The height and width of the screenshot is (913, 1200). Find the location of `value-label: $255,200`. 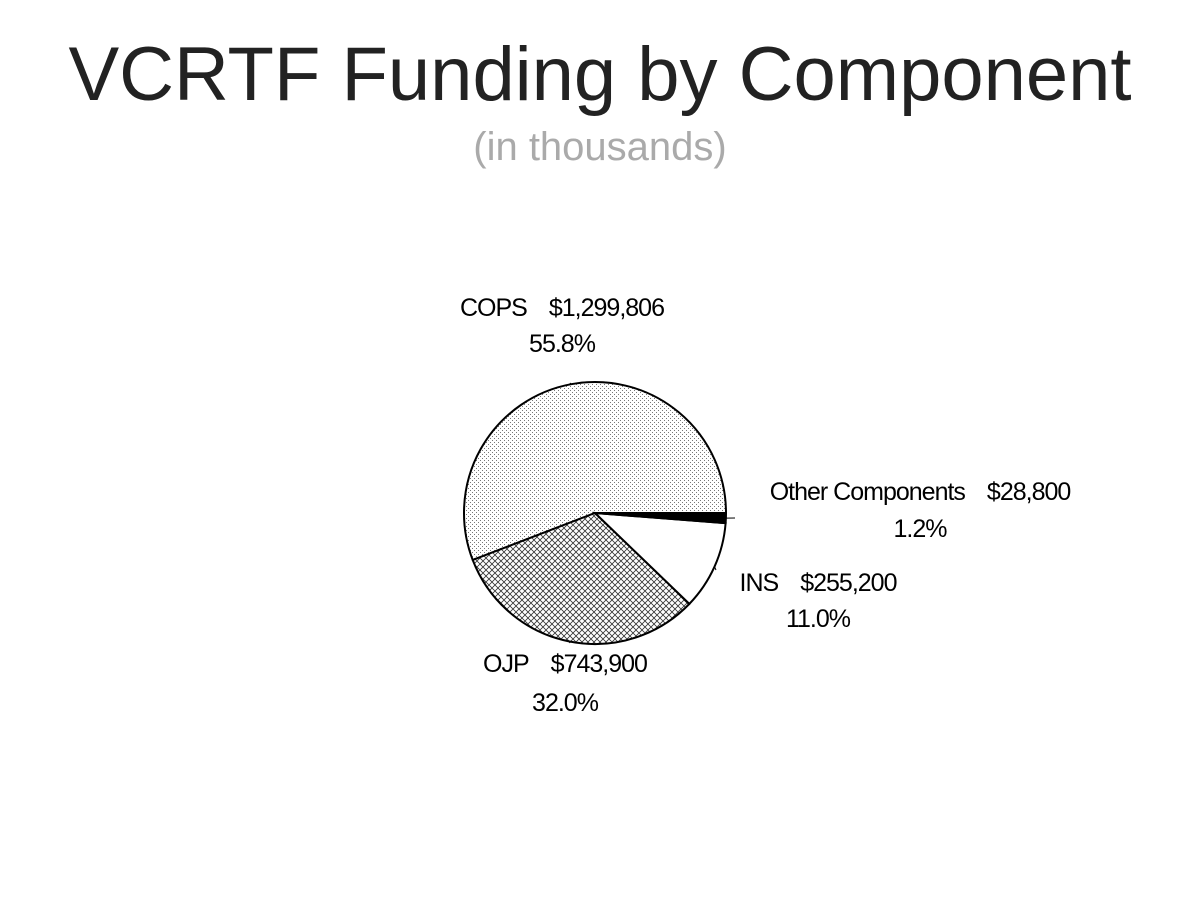

value-label: $255,200 is located at coordinates (848, 583).